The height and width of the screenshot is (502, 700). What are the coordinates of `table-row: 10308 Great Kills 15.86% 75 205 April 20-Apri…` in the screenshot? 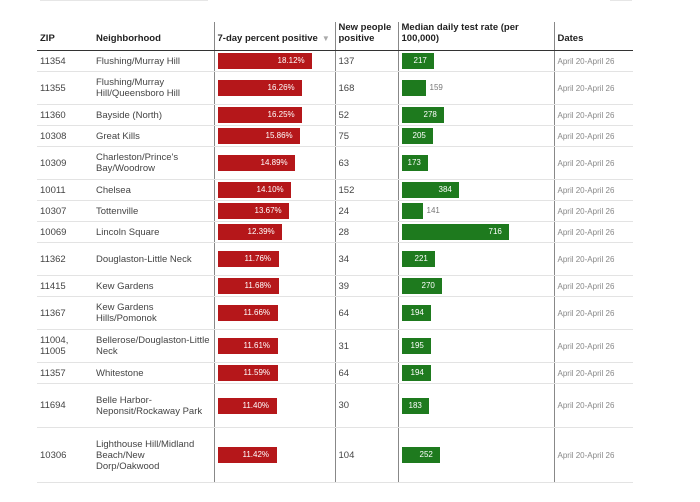 It's located at (335, 136).